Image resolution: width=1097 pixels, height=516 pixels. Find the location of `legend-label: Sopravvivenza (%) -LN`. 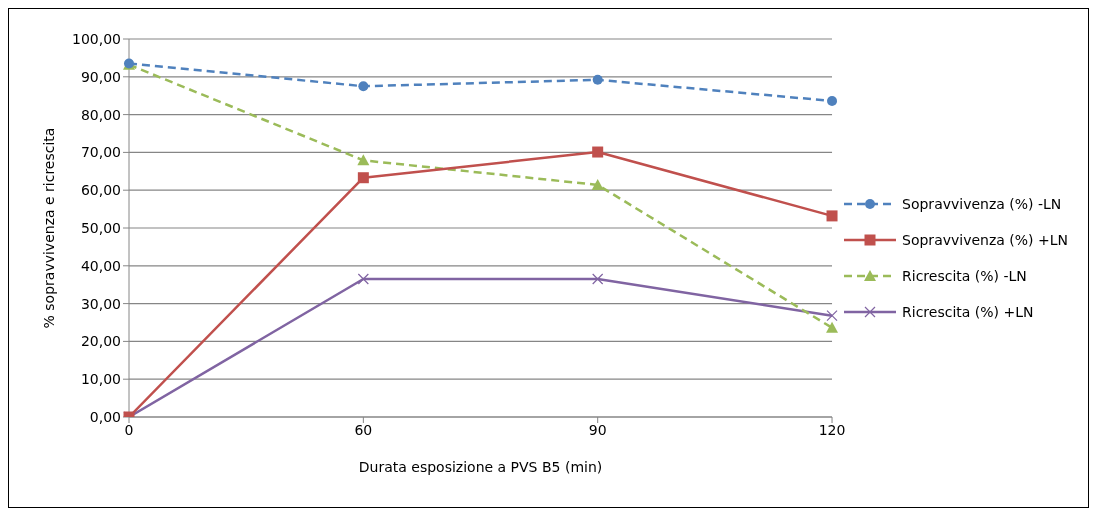

legend-label: Sopravvivenza (%) -LN is located at coordinates (982, 204).